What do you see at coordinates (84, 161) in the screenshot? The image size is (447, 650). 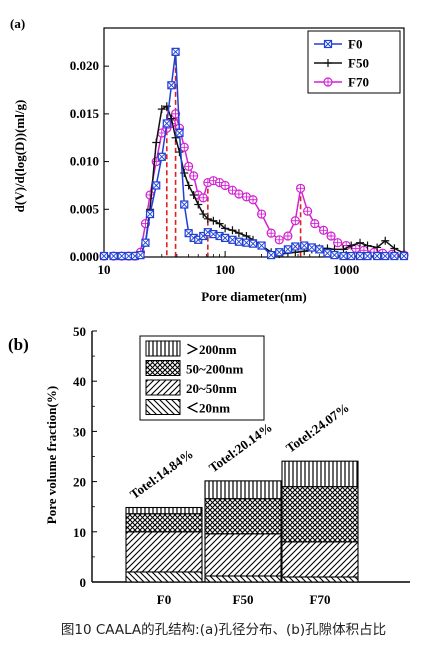 I see `panel-a-y-tick-label: 0.010` at bounding box center [84, 161].